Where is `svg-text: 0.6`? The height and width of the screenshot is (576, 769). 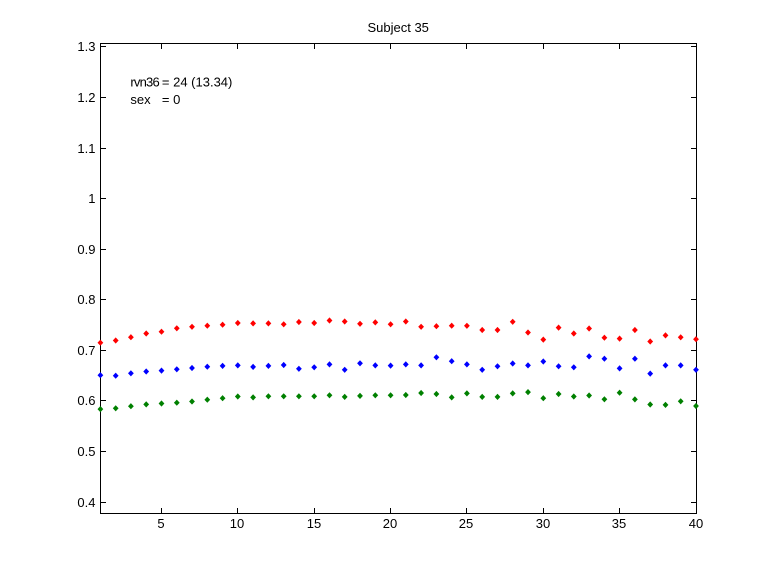
svg-text: 0.6 is located at coordinates (86, 400).